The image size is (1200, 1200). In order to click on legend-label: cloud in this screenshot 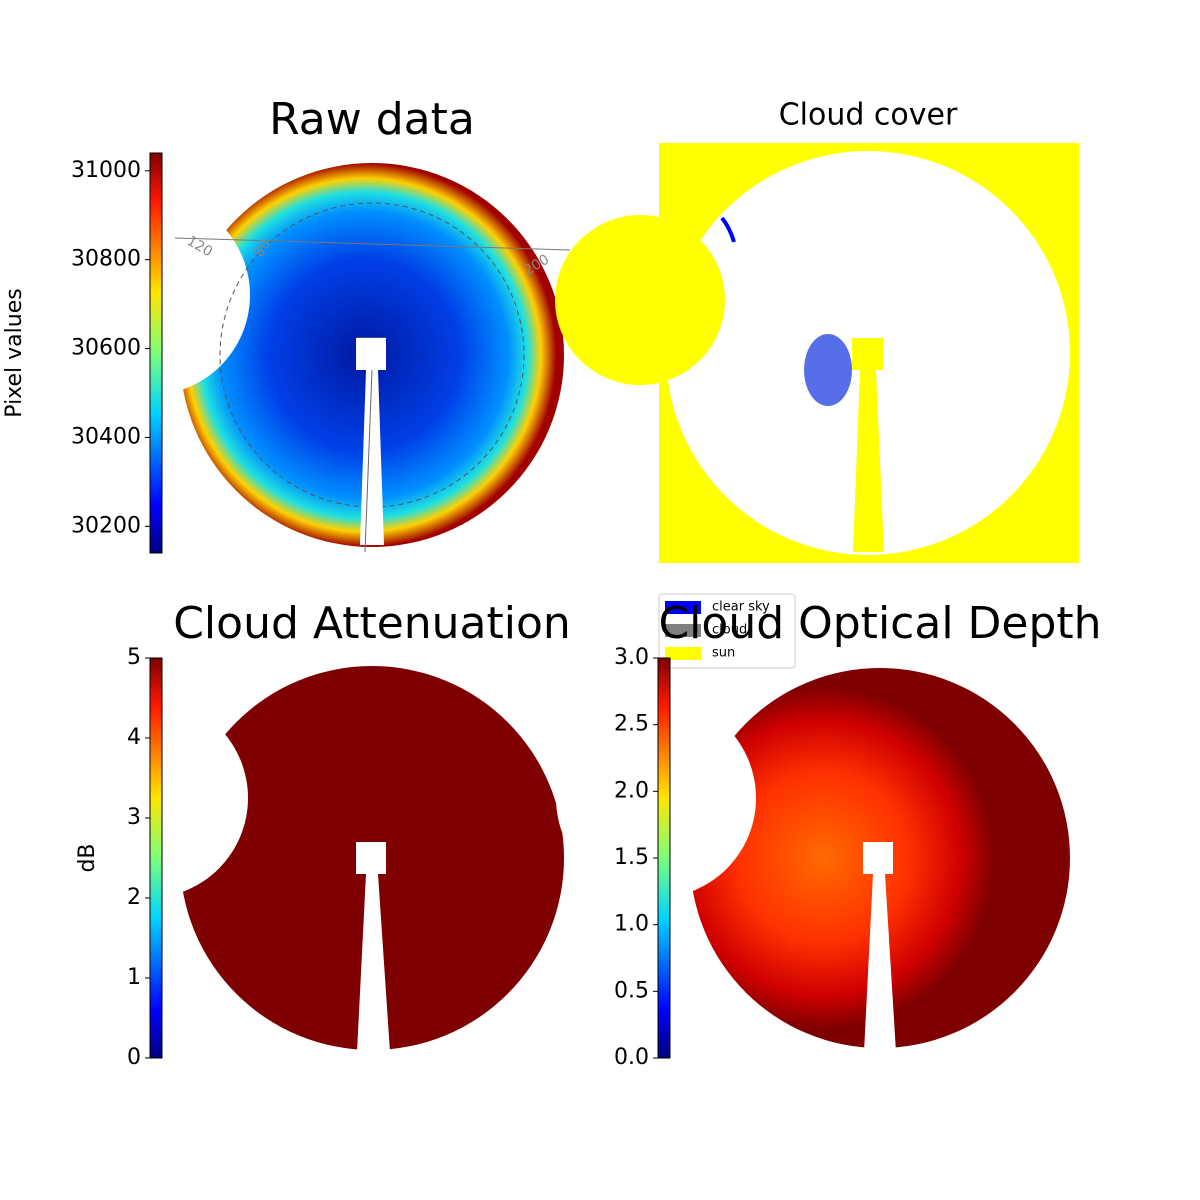, I will do `click(729, 630)`.